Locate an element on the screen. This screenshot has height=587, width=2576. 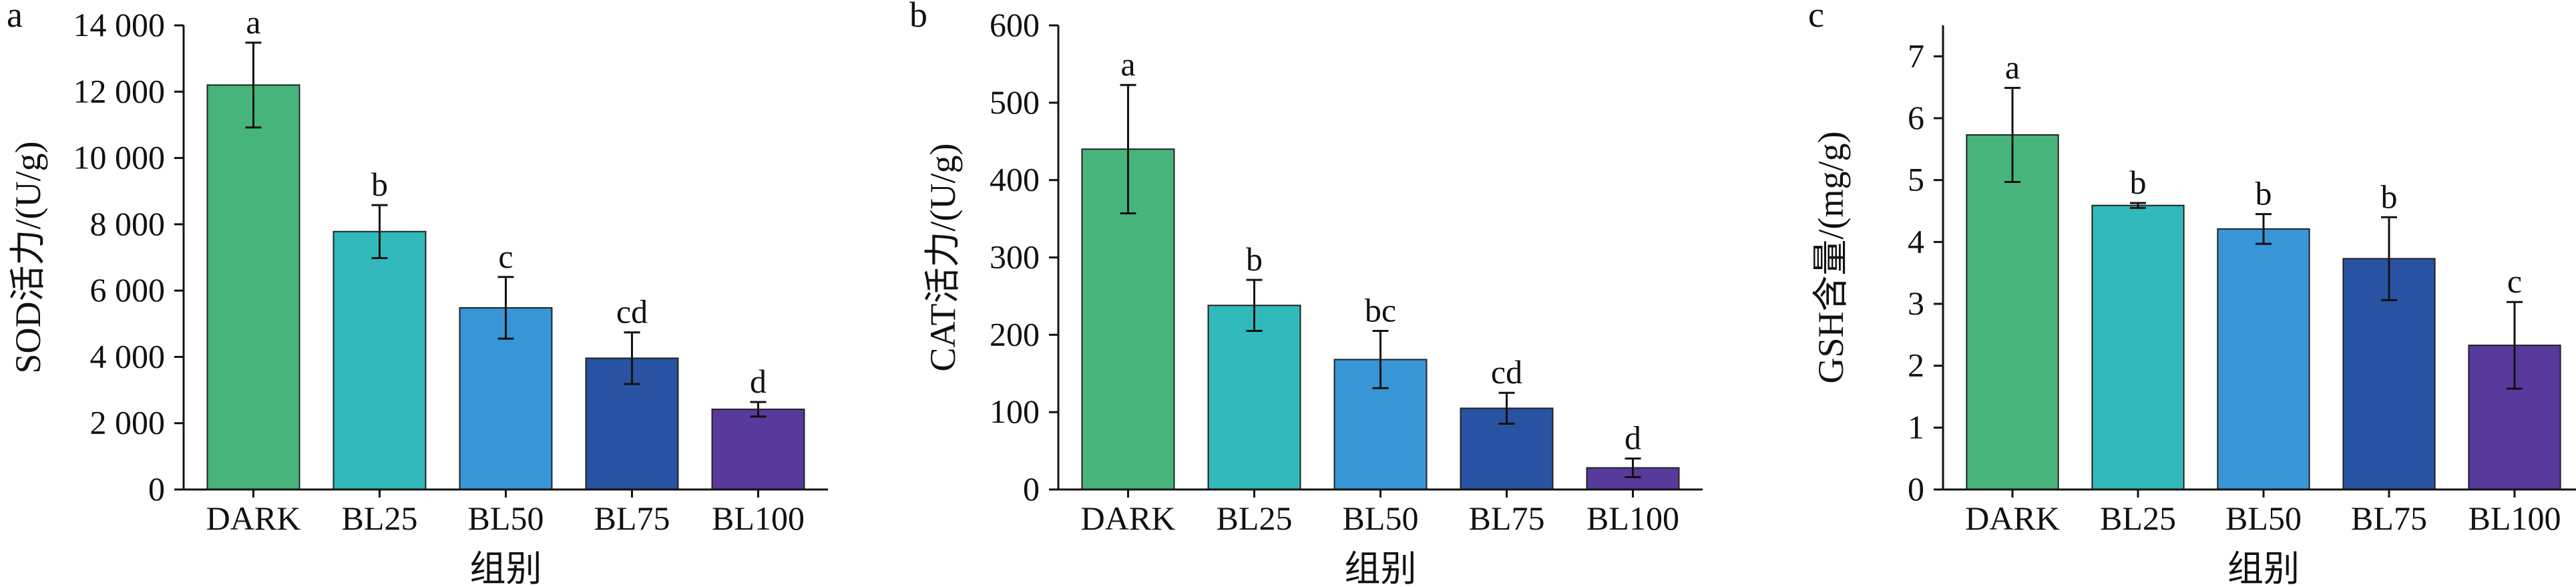
y-tick-label: 500 is located at coordinates (1015, 102).